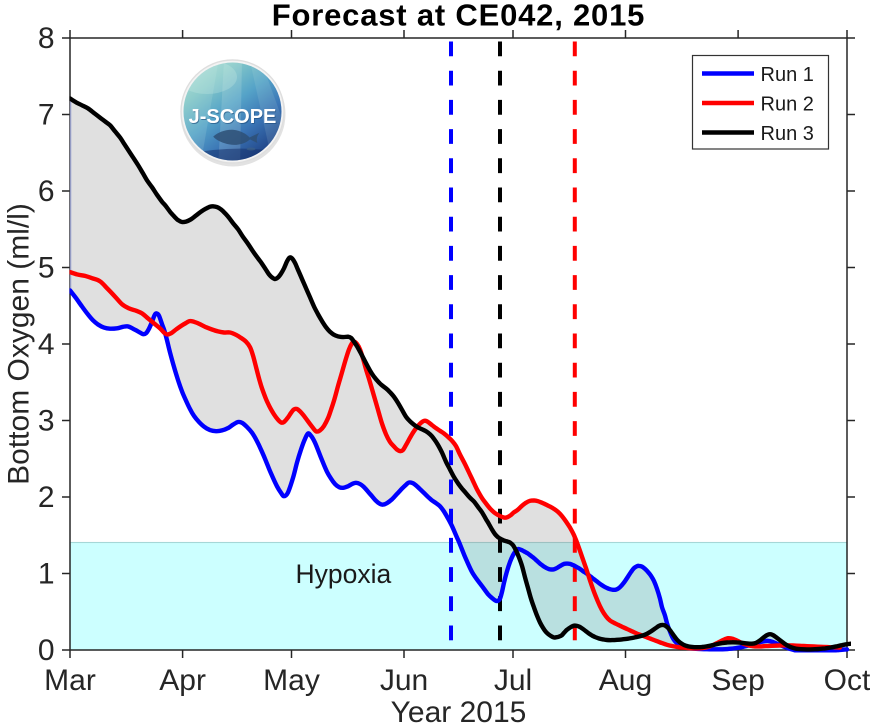 The height and width of the screenshot is (728, 870). I want to click on svg-text: 5, so click(46, 267).